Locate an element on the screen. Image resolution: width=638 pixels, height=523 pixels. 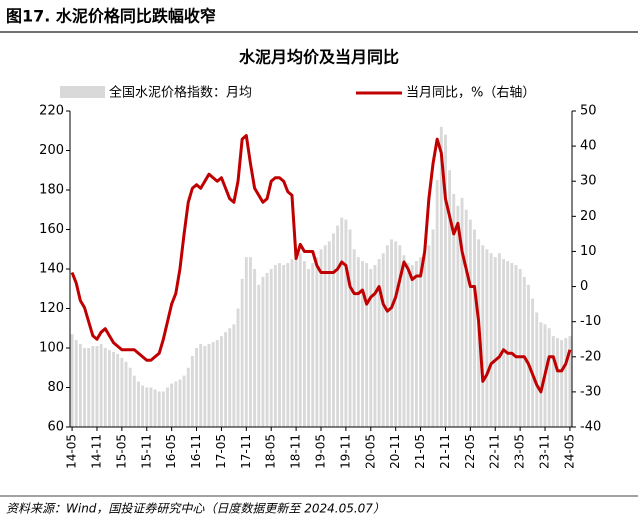
y-tick-label: 120 is located at coordinates (51, 308).